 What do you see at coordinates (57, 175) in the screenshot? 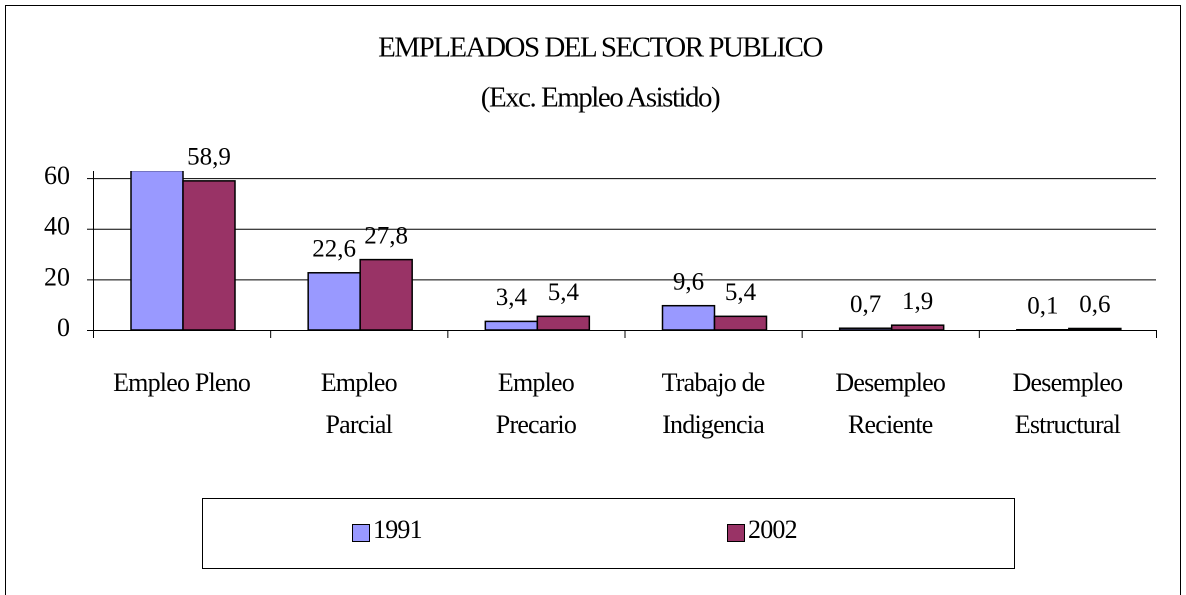
I see `y-tick-label: 60` at bounding box center [57, 175].